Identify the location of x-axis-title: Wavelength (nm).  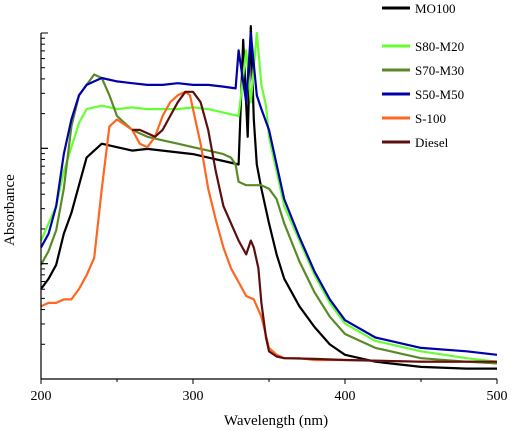
(276, 421).